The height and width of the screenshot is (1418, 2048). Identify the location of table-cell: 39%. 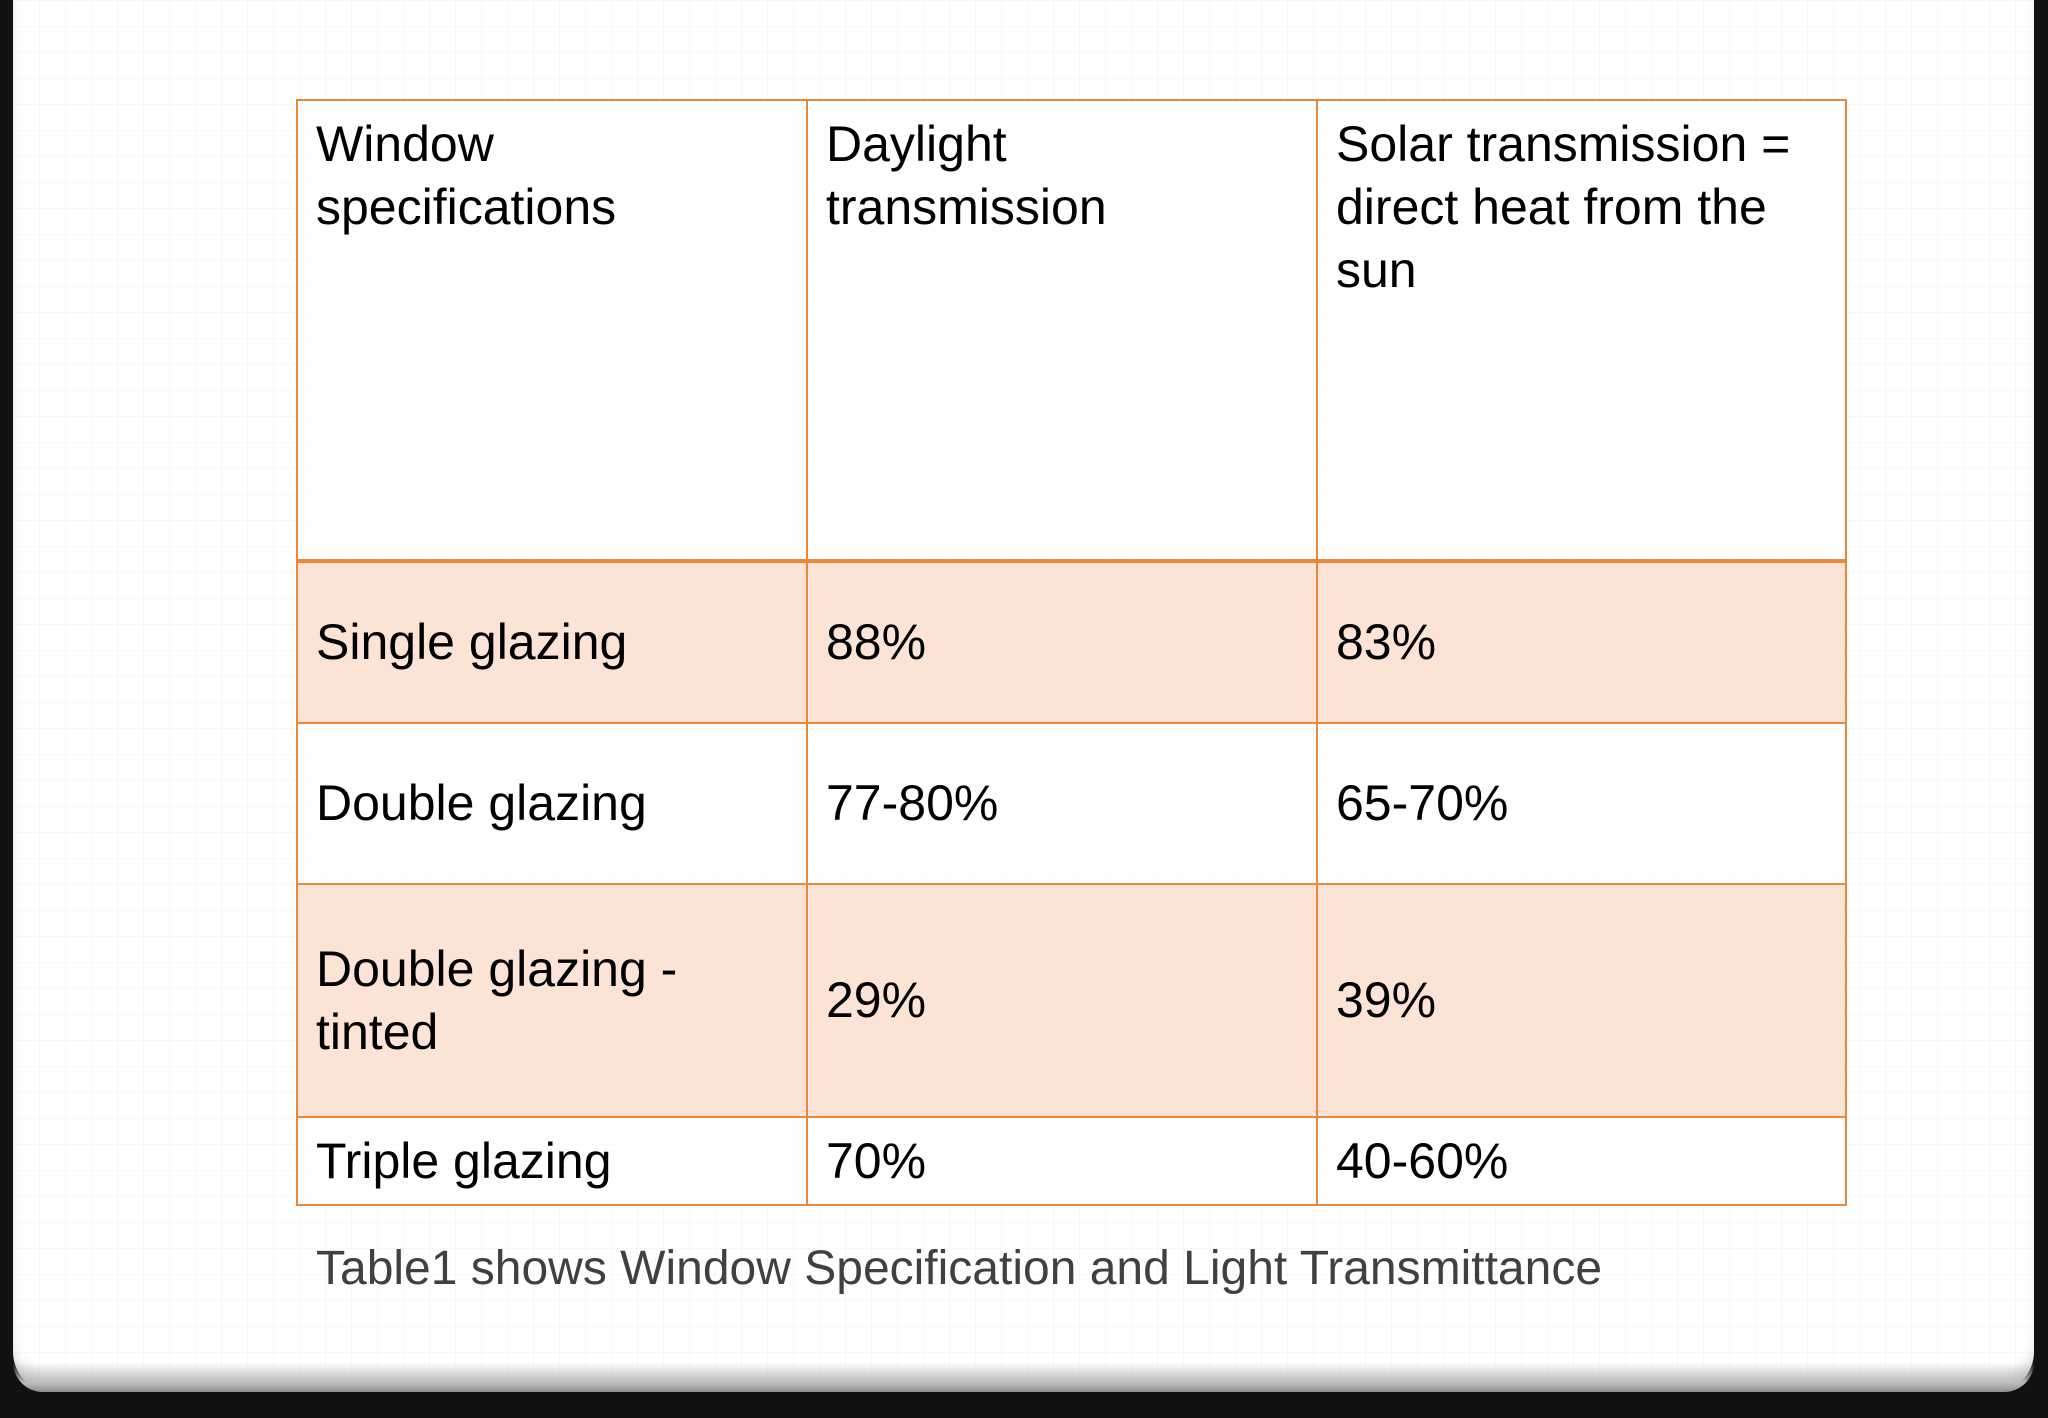
(1581, 1000).